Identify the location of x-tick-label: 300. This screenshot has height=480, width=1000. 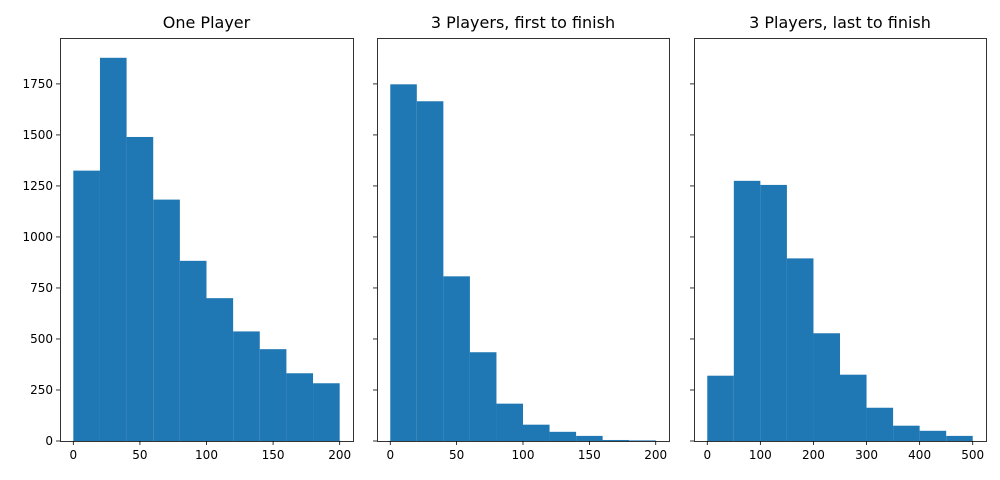
(866, 455).